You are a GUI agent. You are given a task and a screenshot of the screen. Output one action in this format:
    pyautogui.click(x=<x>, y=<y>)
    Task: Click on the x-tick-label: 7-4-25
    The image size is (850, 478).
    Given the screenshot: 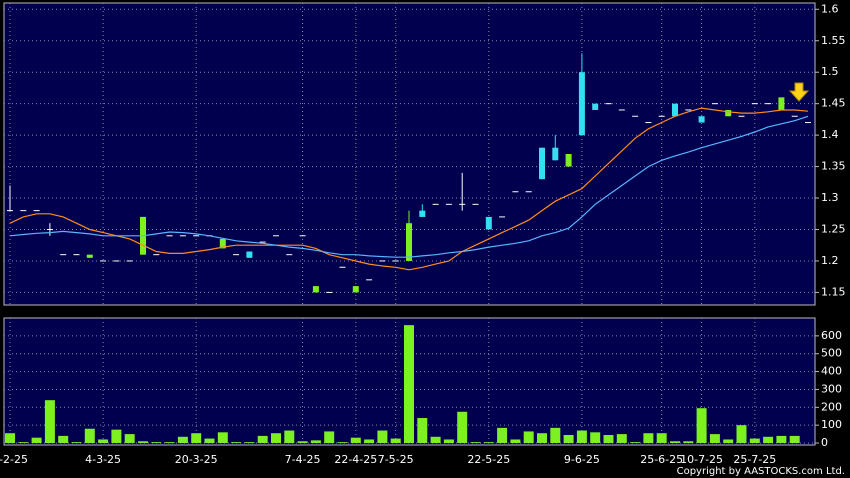 What is the action you would take?
    pyautogui.click(x=303, y=459)
    